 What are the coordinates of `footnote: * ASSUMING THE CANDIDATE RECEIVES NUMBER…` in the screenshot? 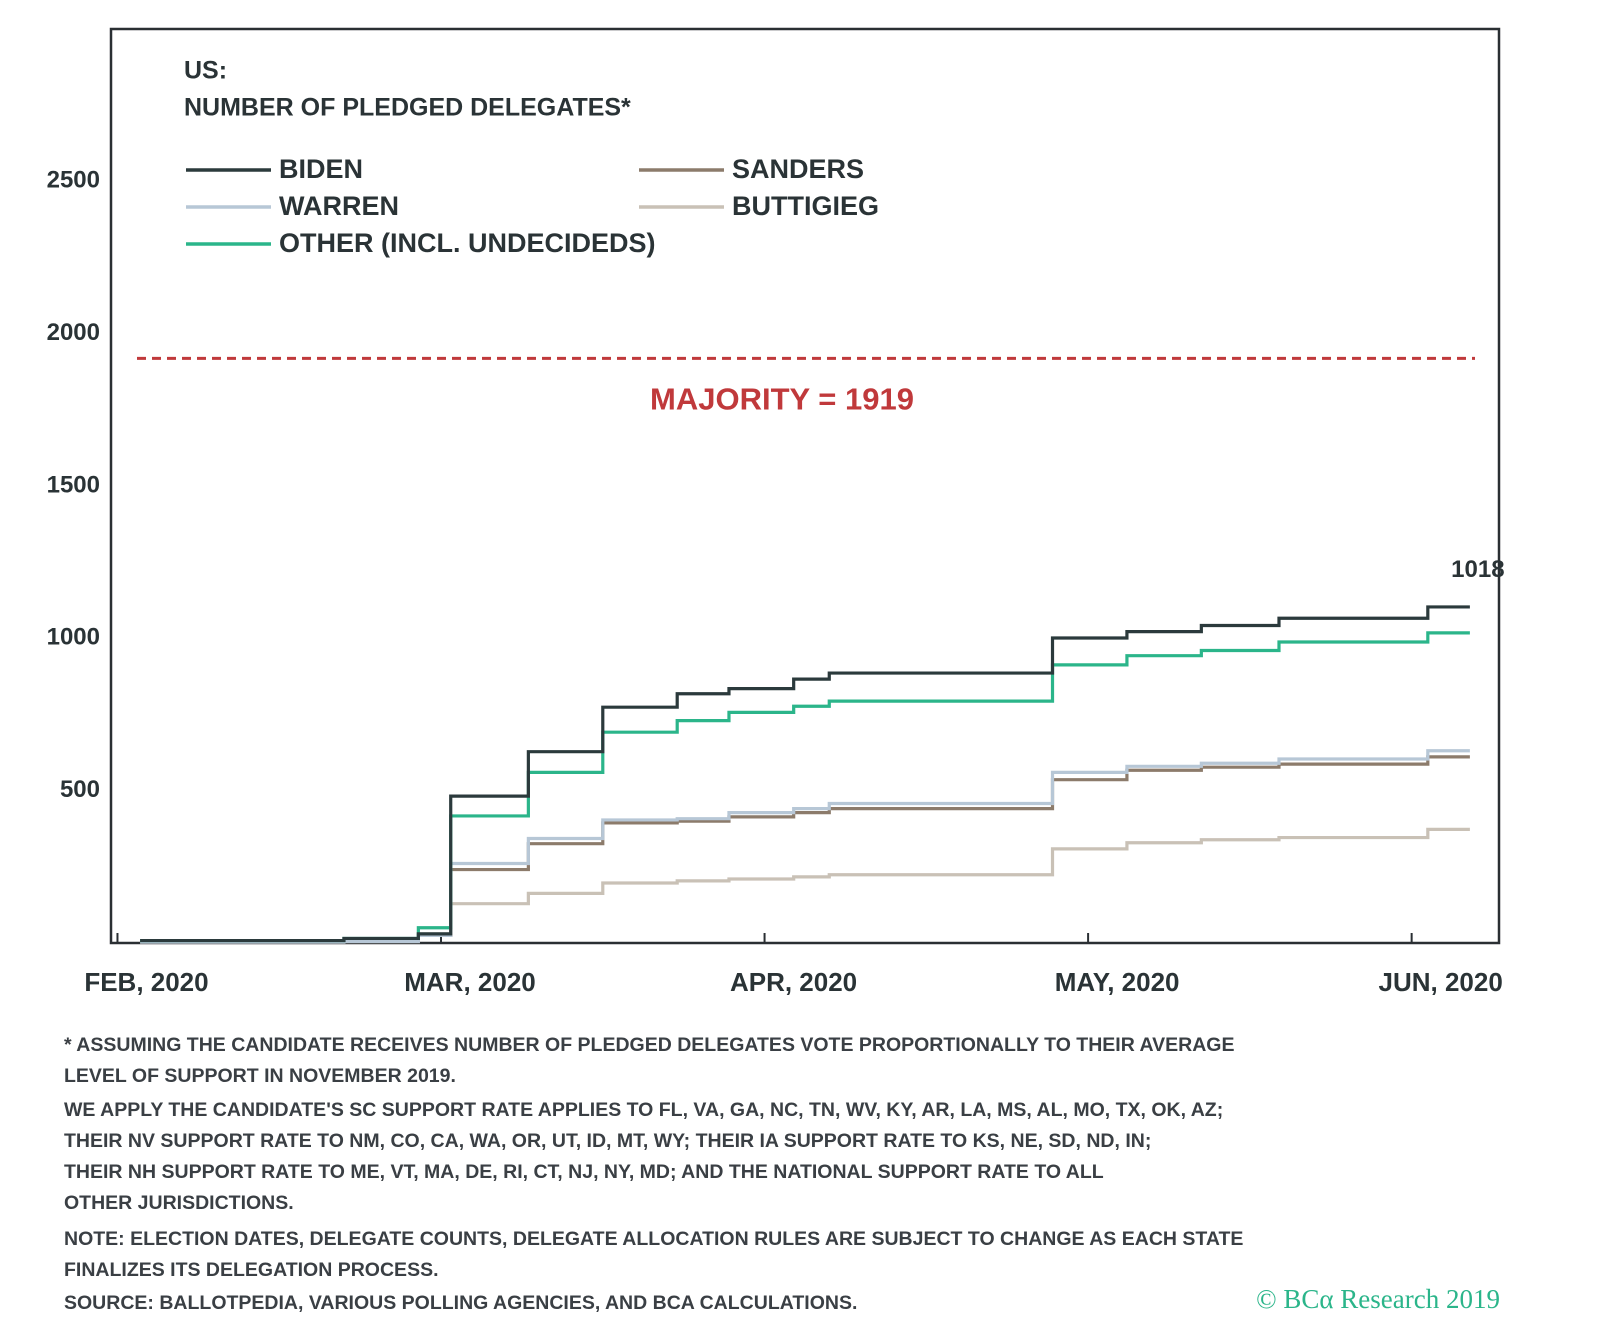 It's located at (649, 1045).